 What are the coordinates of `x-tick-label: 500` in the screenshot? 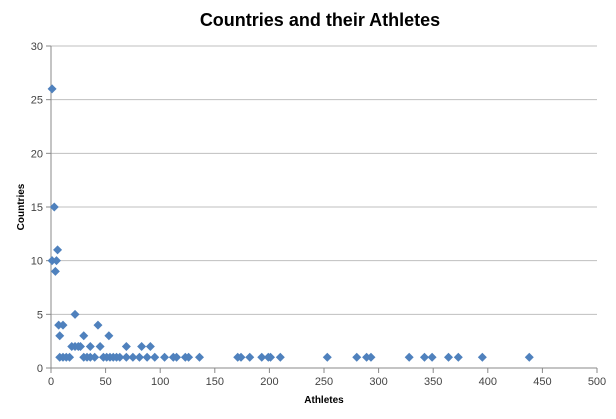 It's located at (597, 382).